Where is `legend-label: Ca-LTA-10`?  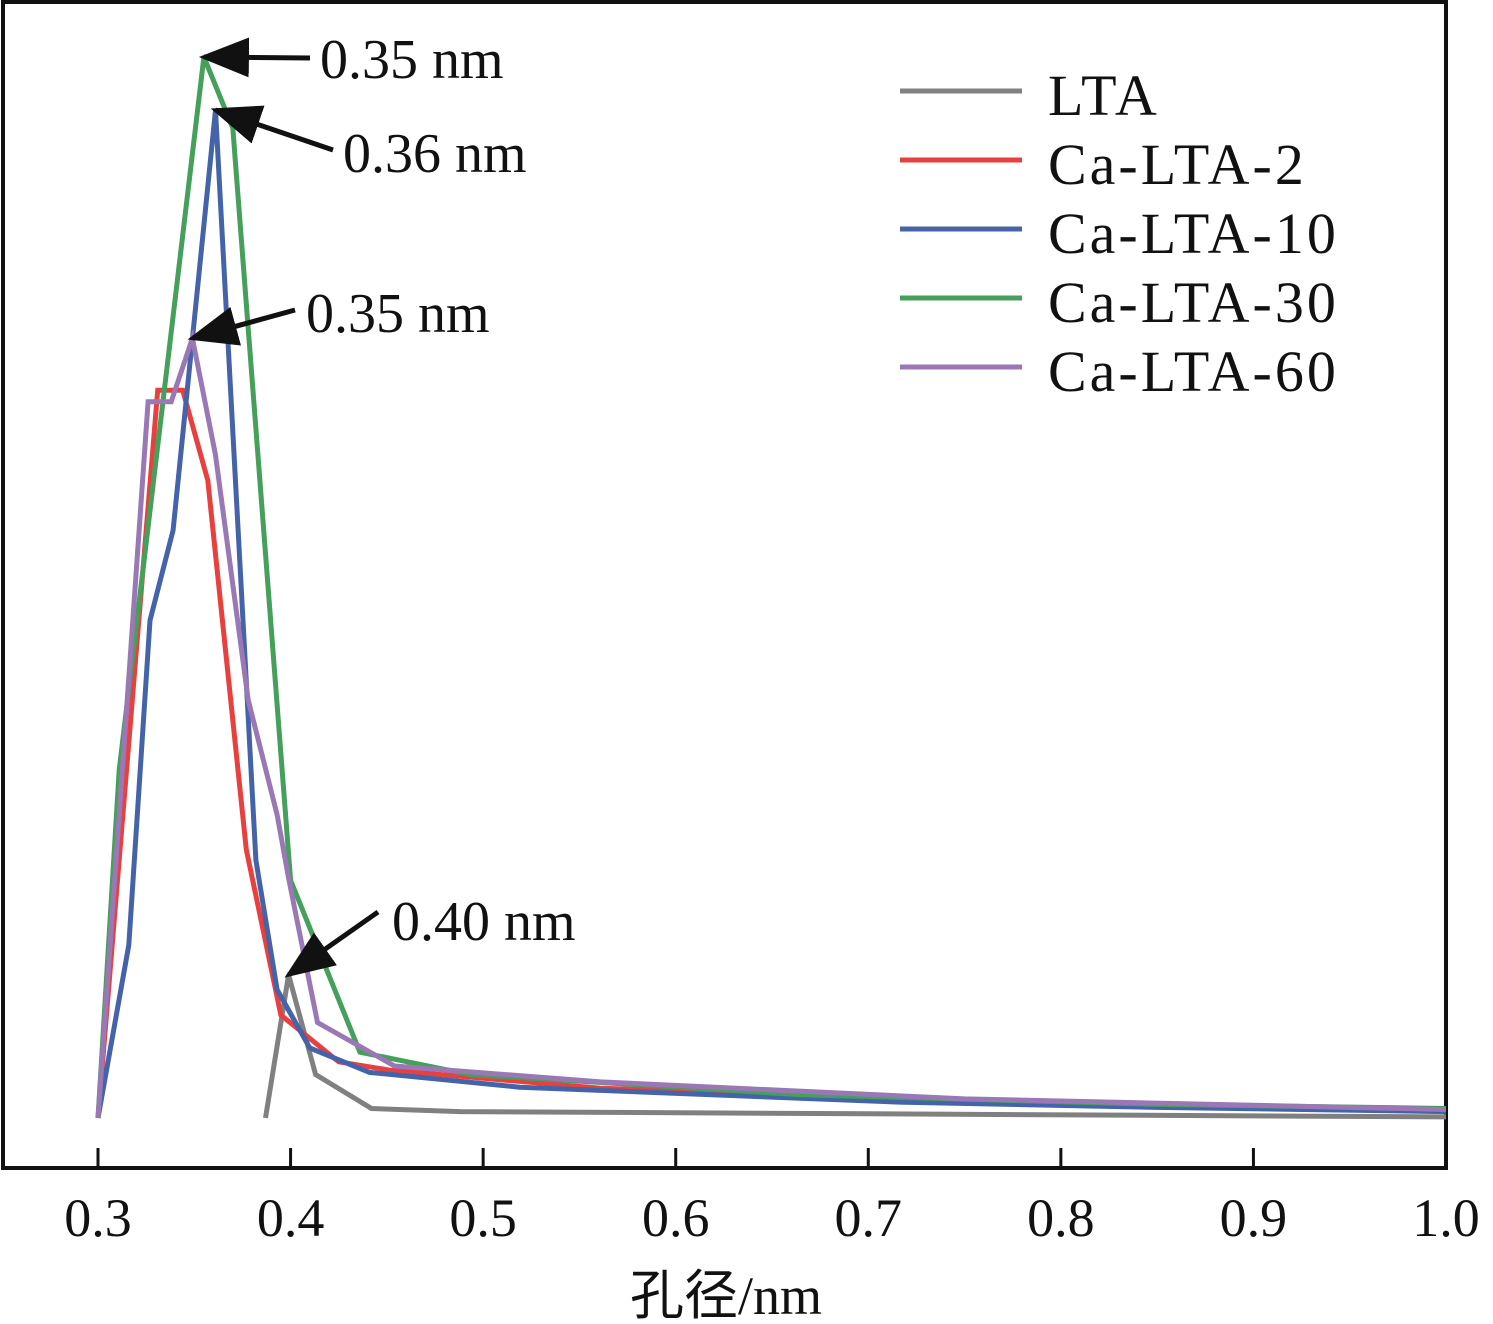 legend-label: Ca-LTA-10 is located at coordinates (1193, 233).